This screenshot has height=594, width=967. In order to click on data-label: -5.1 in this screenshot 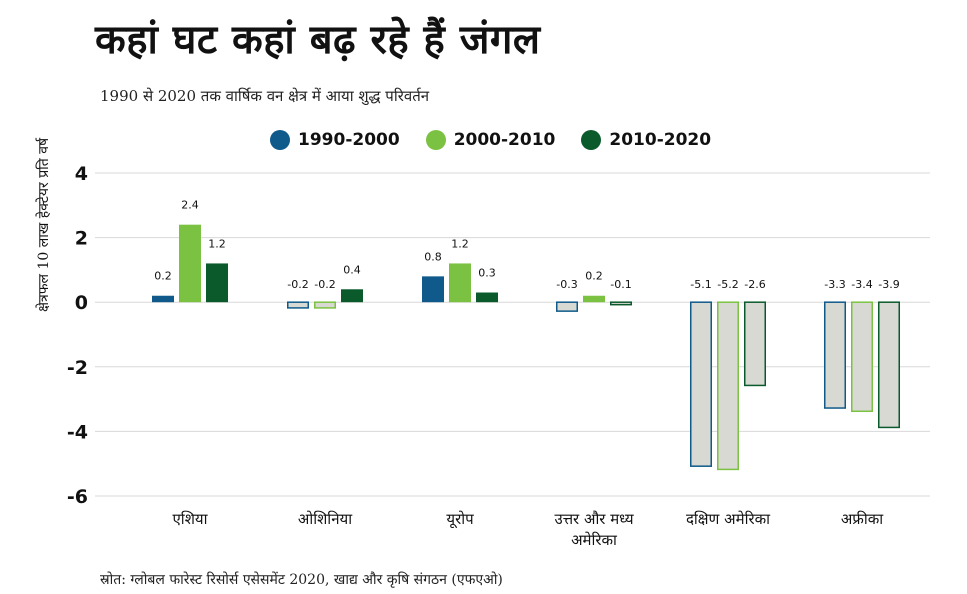, I will do `click(700, 284)`.